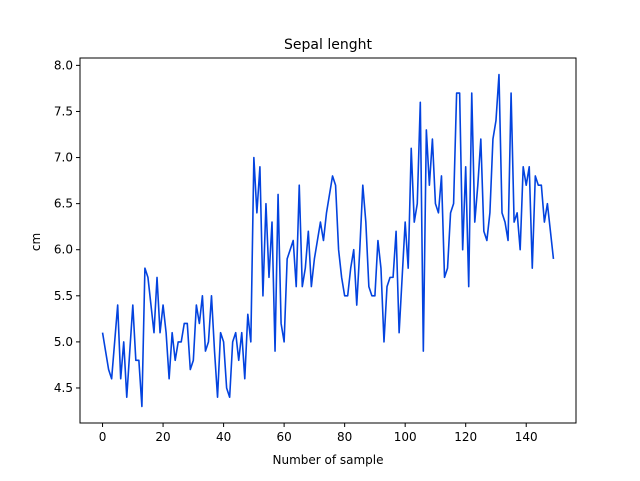 The height and width of the screenshot is (481, 640). What do you see at coordinates (162, 437) in the screenshot?
I see `x-tick-label: 20` at bounding box center [162, 437].